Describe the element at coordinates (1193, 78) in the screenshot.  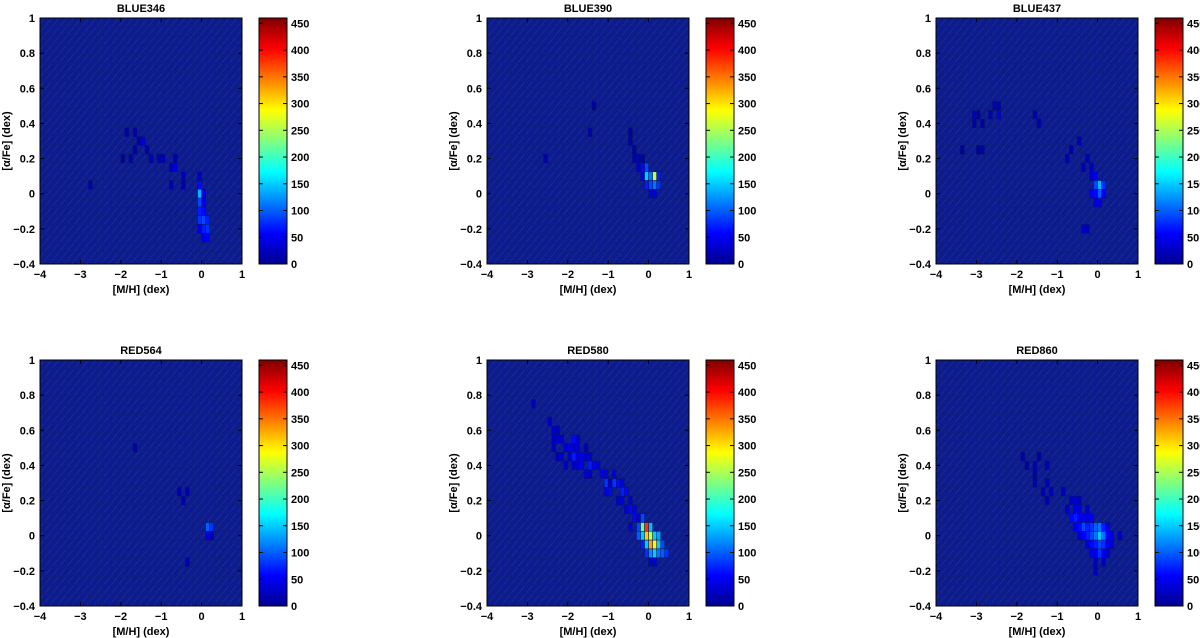
I see `chart3-cbar-label-7: 350` at that location.